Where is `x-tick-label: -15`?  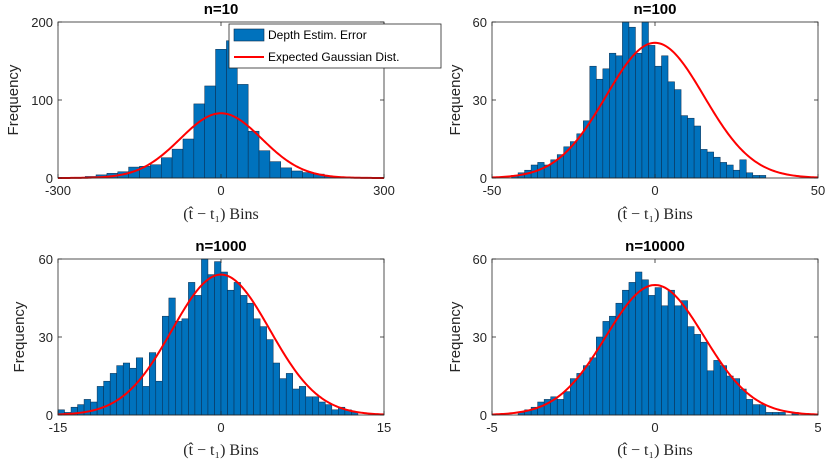
x-tick-label: -15 is located at coordinates (58, 427).